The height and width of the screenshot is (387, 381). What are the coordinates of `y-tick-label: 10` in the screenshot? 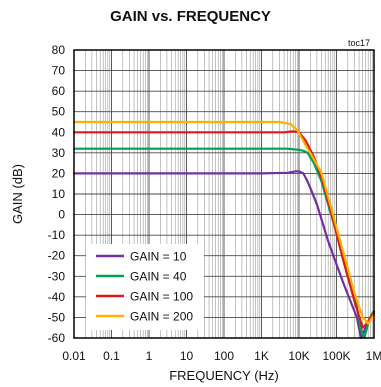 It's located at (59, 194).